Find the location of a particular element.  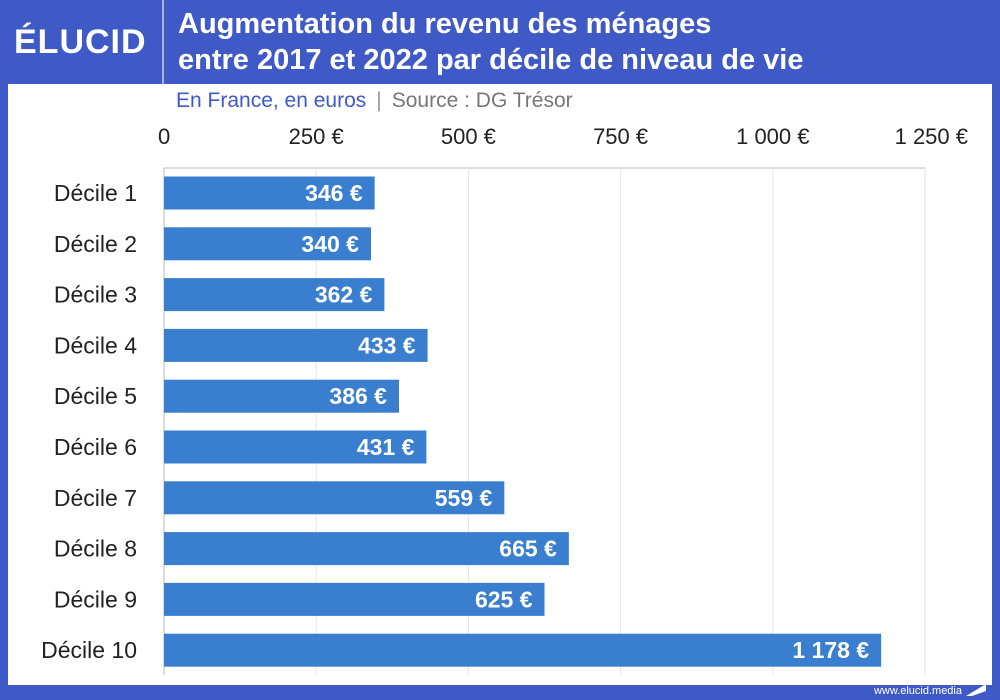

value-label: 625 € is located at coordinates (504, 599).